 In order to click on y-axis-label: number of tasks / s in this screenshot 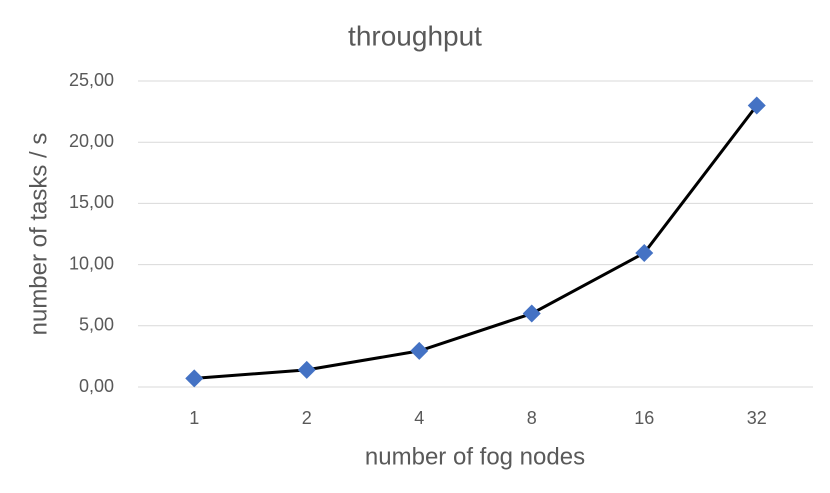, I will do `click(38, 234)`.